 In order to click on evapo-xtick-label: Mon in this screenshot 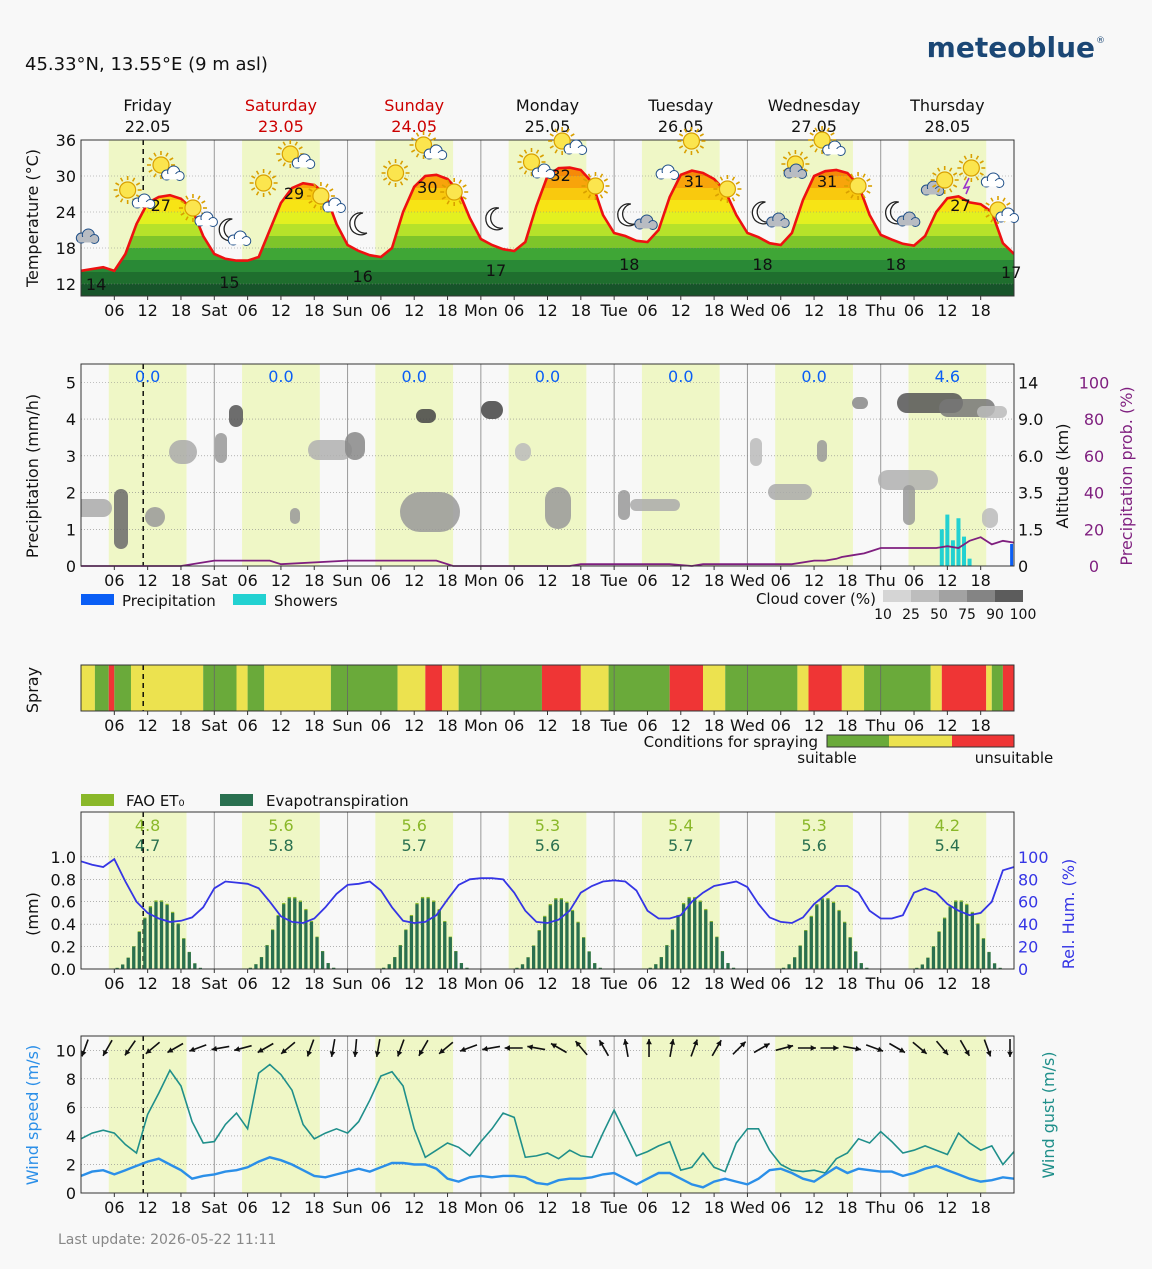, I will do `click(481, 983)`.